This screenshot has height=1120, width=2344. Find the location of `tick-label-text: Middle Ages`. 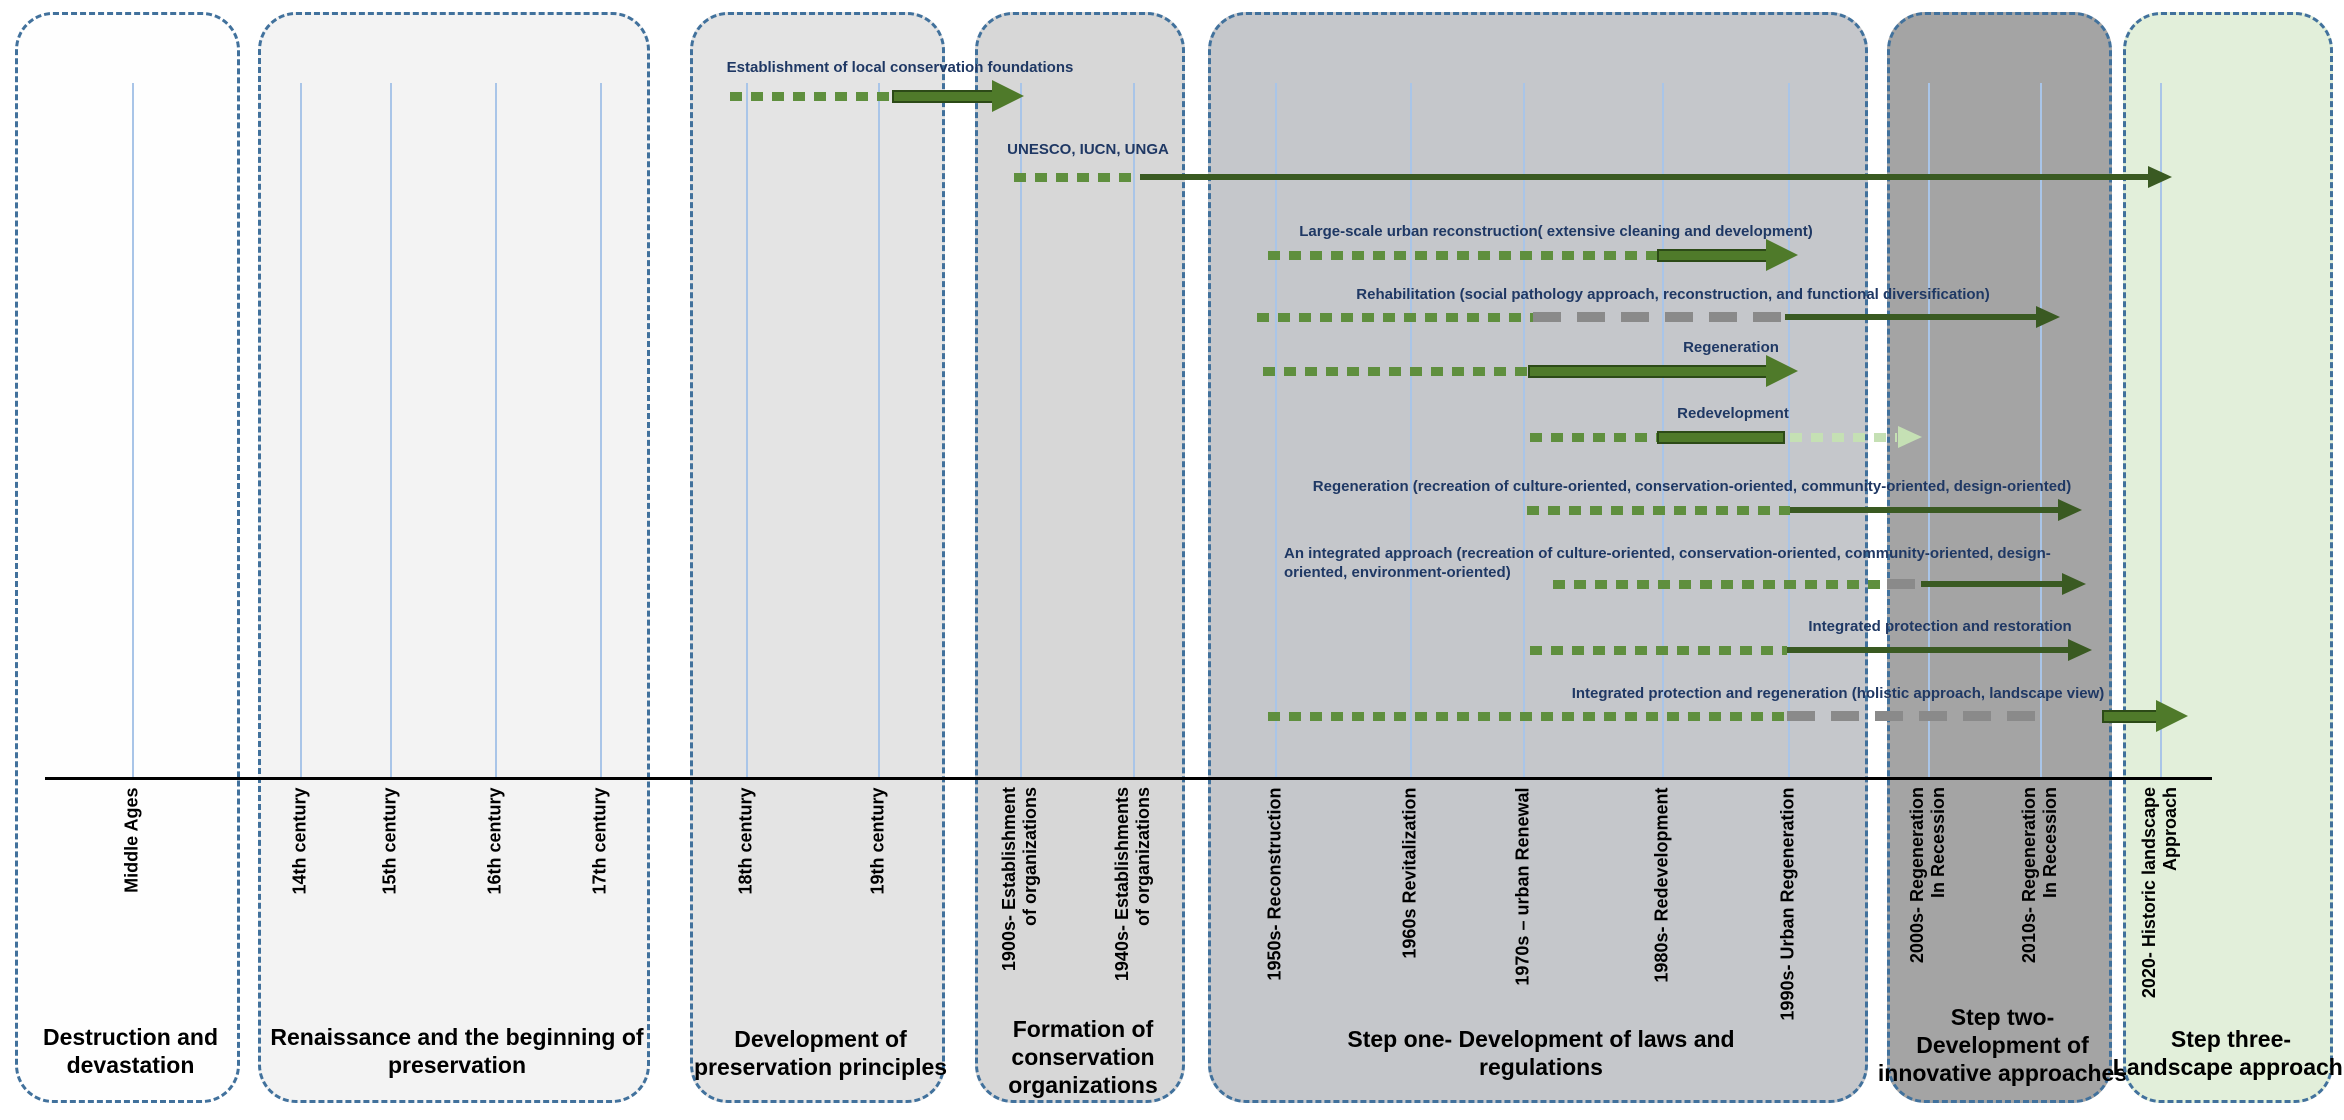

tick-label-text: Middle Ages is located at coordinates (131, 840).